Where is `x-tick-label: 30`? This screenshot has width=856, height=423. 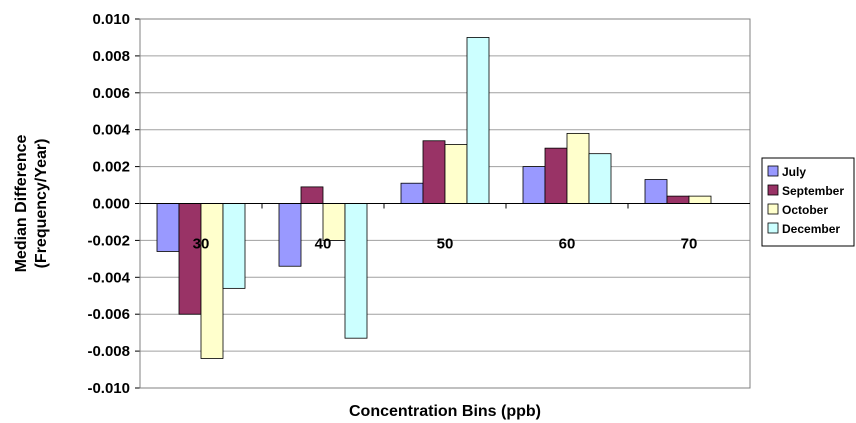
x-tick-label: 30 is located at coordinates (201, 244).